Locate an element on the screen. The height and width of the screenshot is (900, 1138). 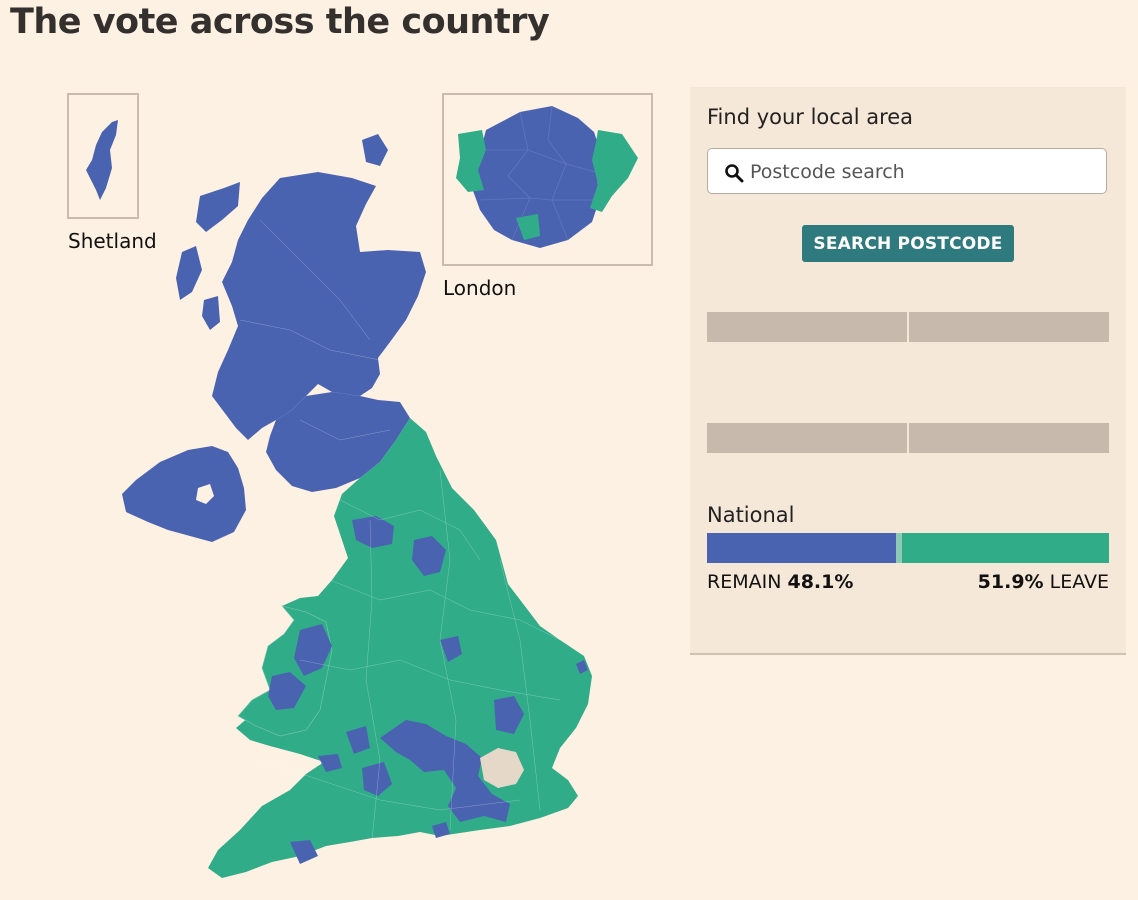
remain-result: REMAIN 48.1% is located at coordinates (780, 582).